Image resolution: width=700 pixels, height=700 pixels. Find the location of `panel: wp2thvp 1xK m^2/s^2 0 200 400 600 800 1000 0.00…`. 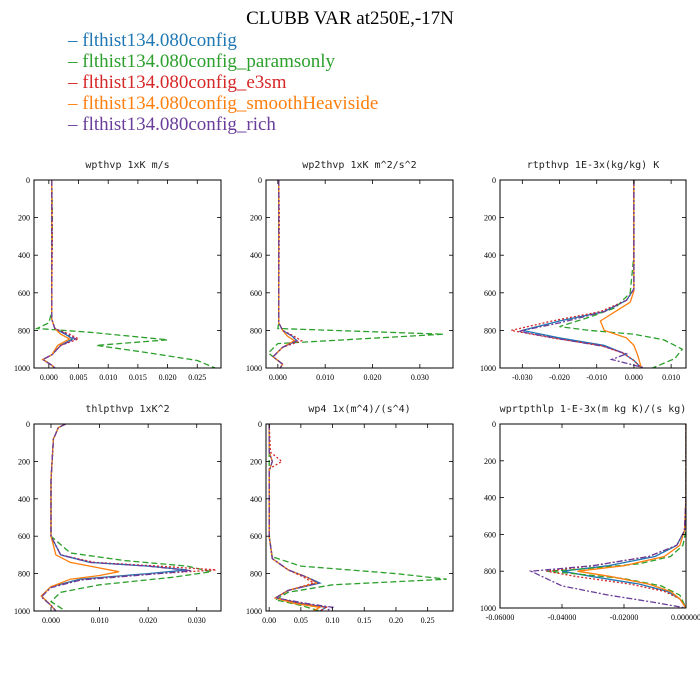

panel: wp2thvp 1xK m^2/s^2 0 200 400 600 800 1000 0.00… is located at coordinates (350, 271).